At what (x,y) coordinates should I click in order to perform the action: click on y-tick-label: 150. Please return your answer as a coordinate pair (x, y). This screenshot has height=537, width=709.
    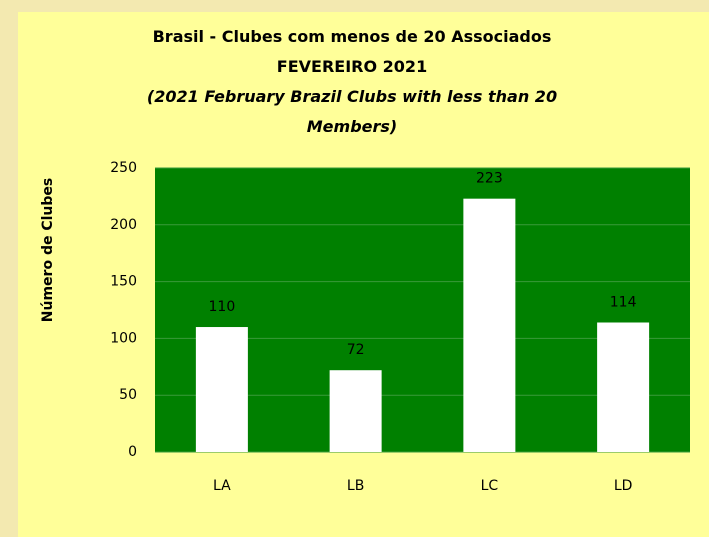
    Looking at the image, I should click on (123, 282).